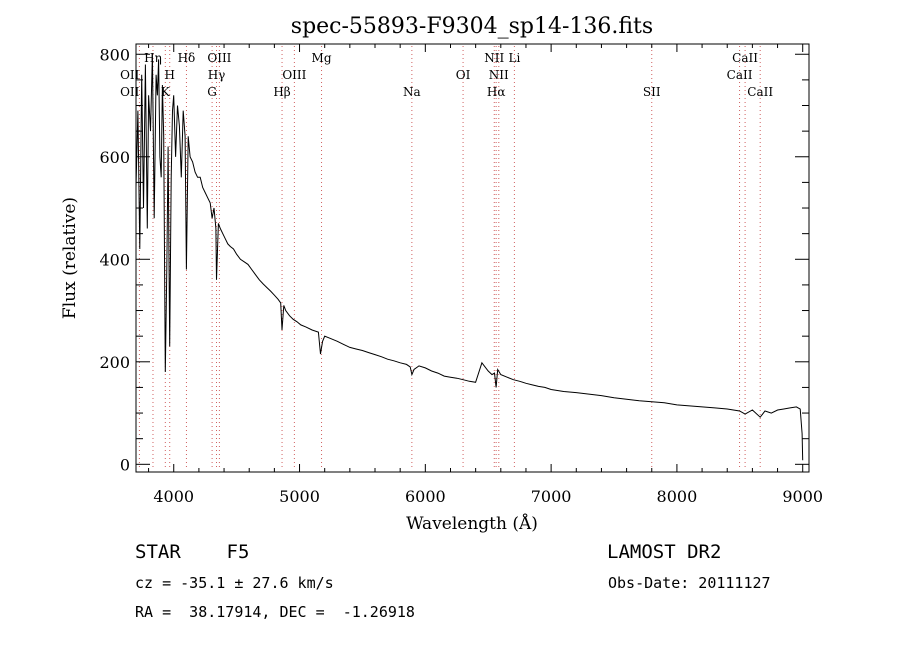  Describe the element at coordinates (463, 75) in the screenshot. I see `line-annotation: OI` at that location.